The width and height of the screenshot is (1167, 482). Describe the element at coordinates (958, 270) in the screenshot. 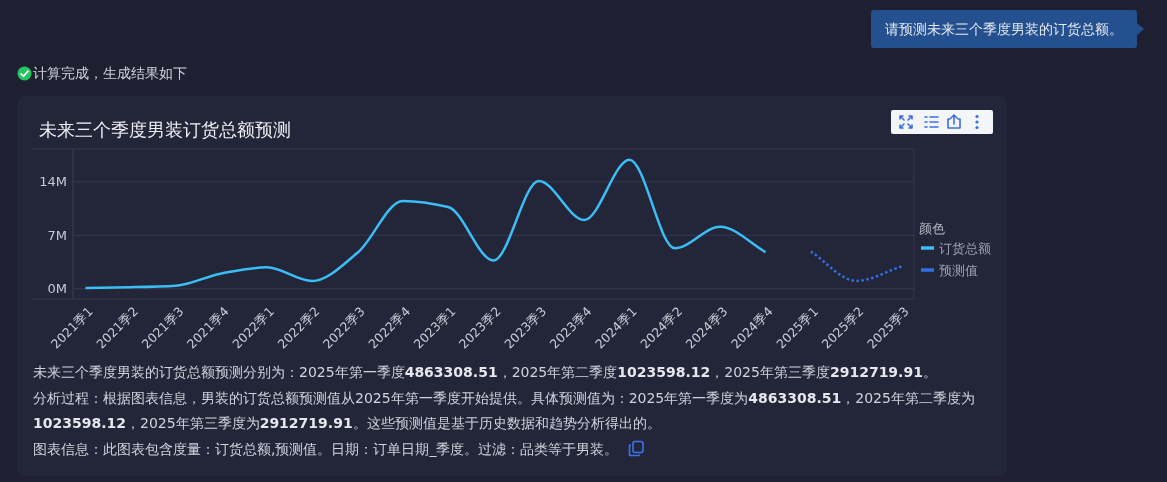

I see `legend-label: 预测值` at that location.